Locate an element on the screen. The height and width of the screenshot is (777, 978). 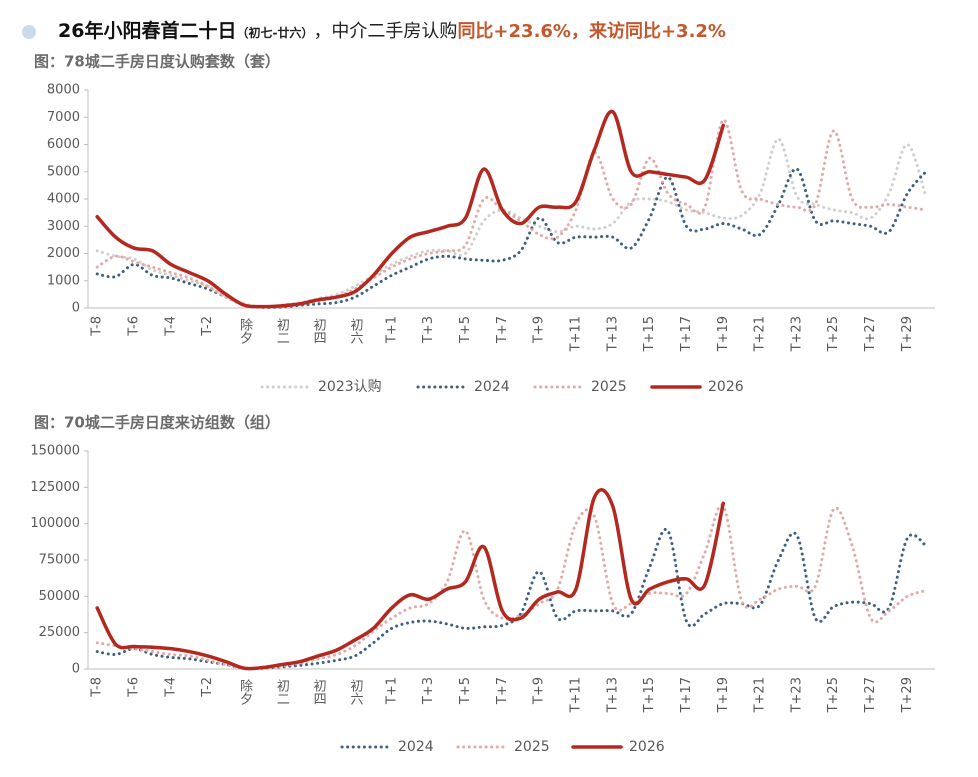
headline-highlight: 同比+23.6%，来访同比+3.2% is located at coordinates (591, 31).